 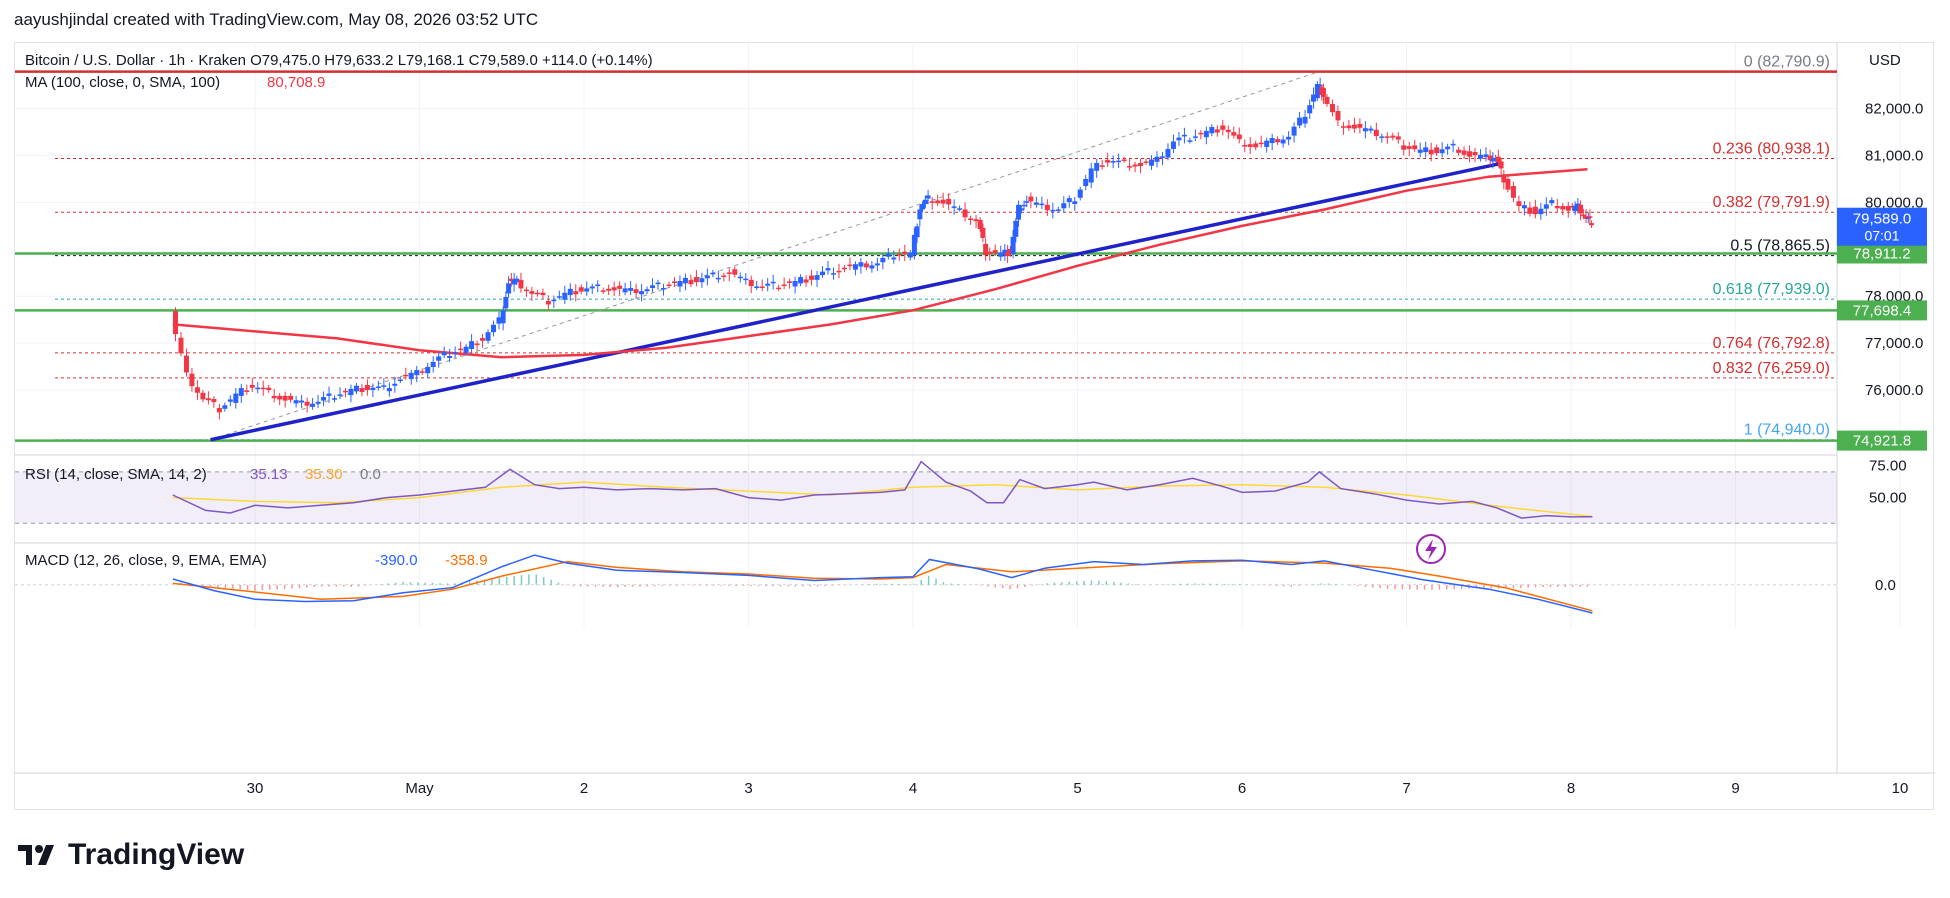 What do you see at coordinates (466, 560) in the screenshot?
I see `macd-signal-value: -358.9` at bounding box center [466, 560].